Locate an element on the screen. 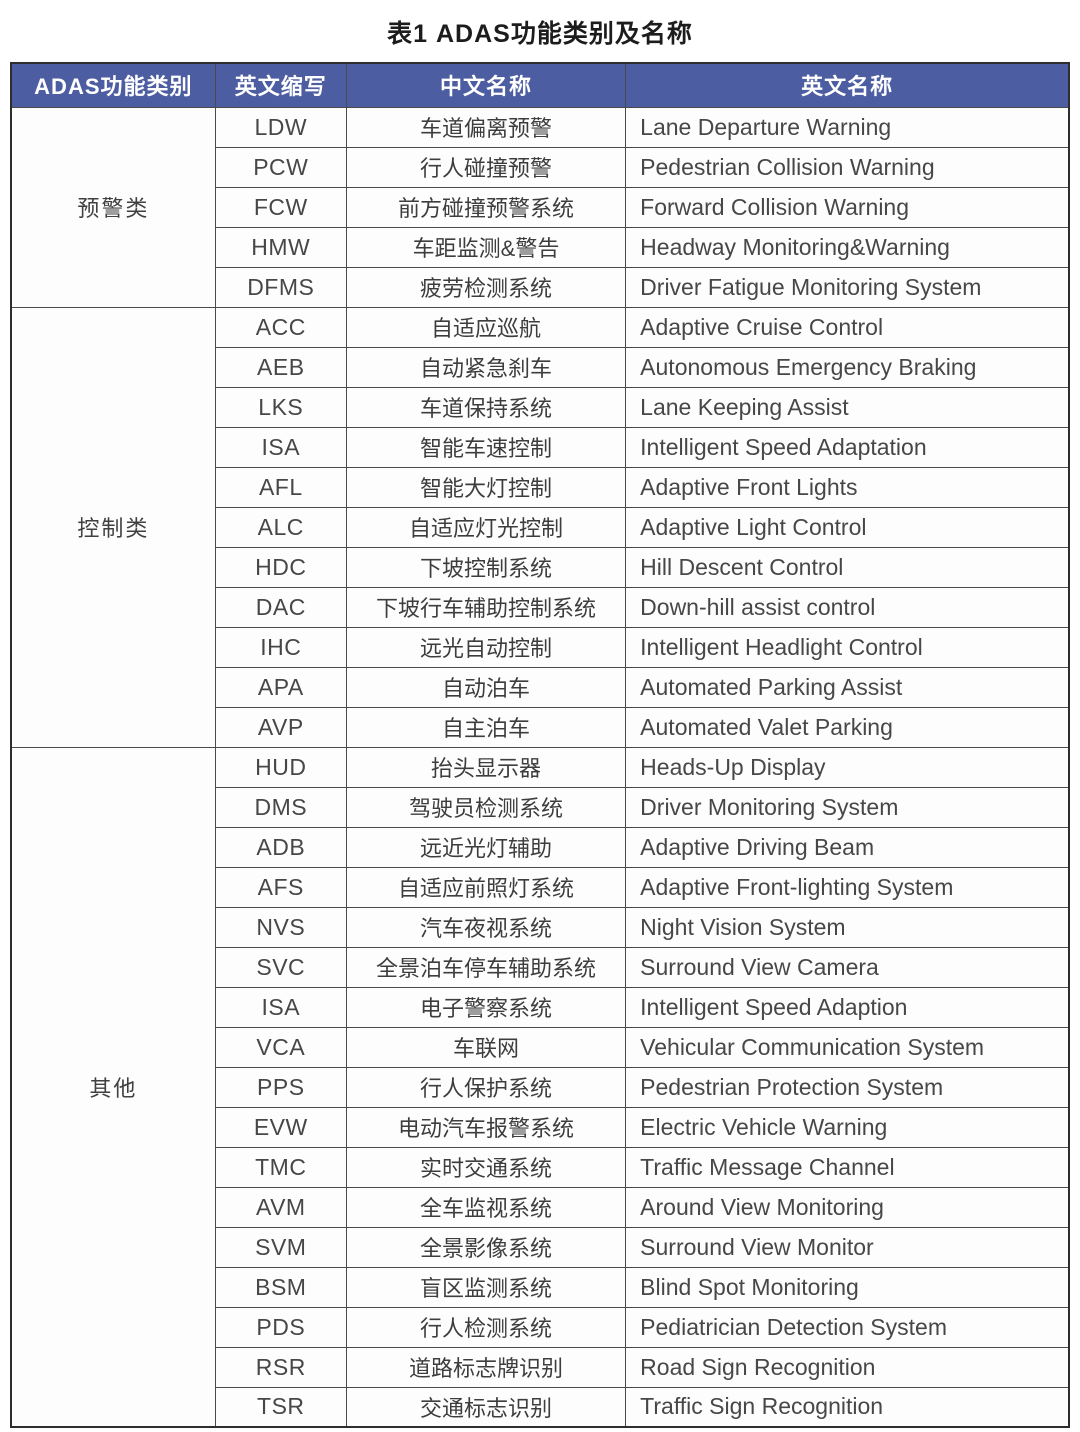 Image resolution: width=1080 pixels, height=1432 pixels. abbreviation-cell: LKS is located at coordinates (280, 407).